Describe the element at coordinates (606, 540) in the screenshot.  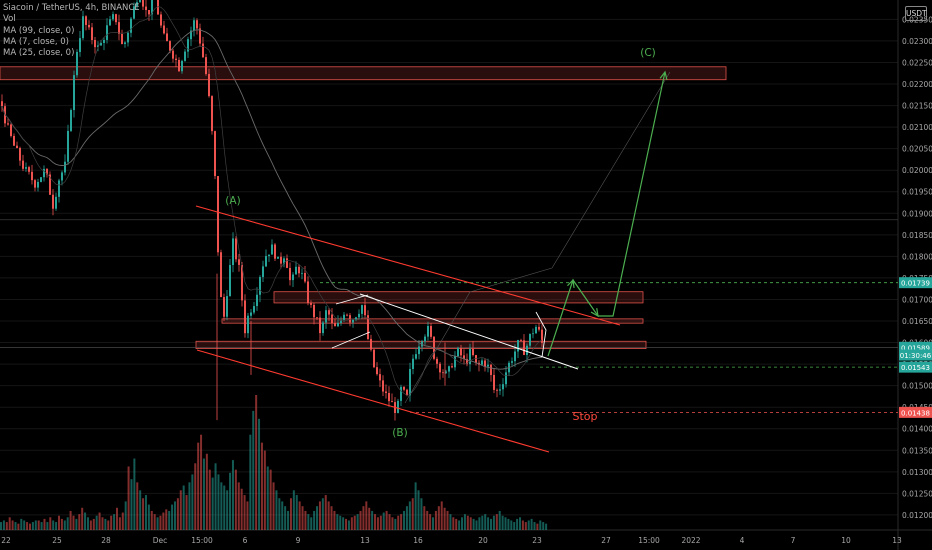
I see `time-tick-label: 27` at that location.